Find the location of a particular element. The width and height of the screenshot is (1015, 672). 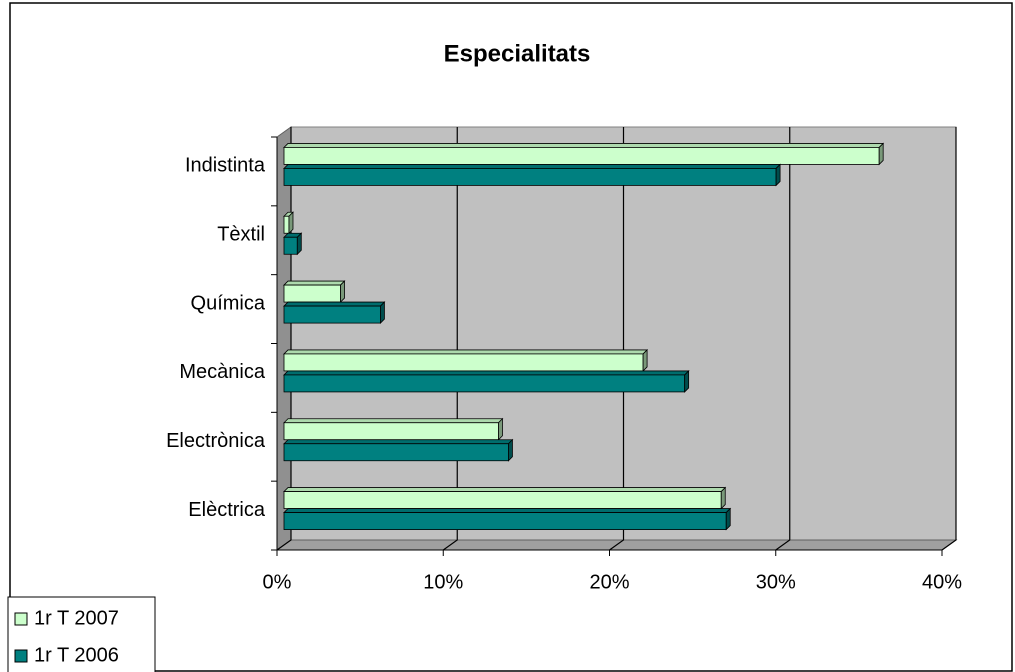

legend-label: 1r T 2007 is located at coordinates (76, 618).